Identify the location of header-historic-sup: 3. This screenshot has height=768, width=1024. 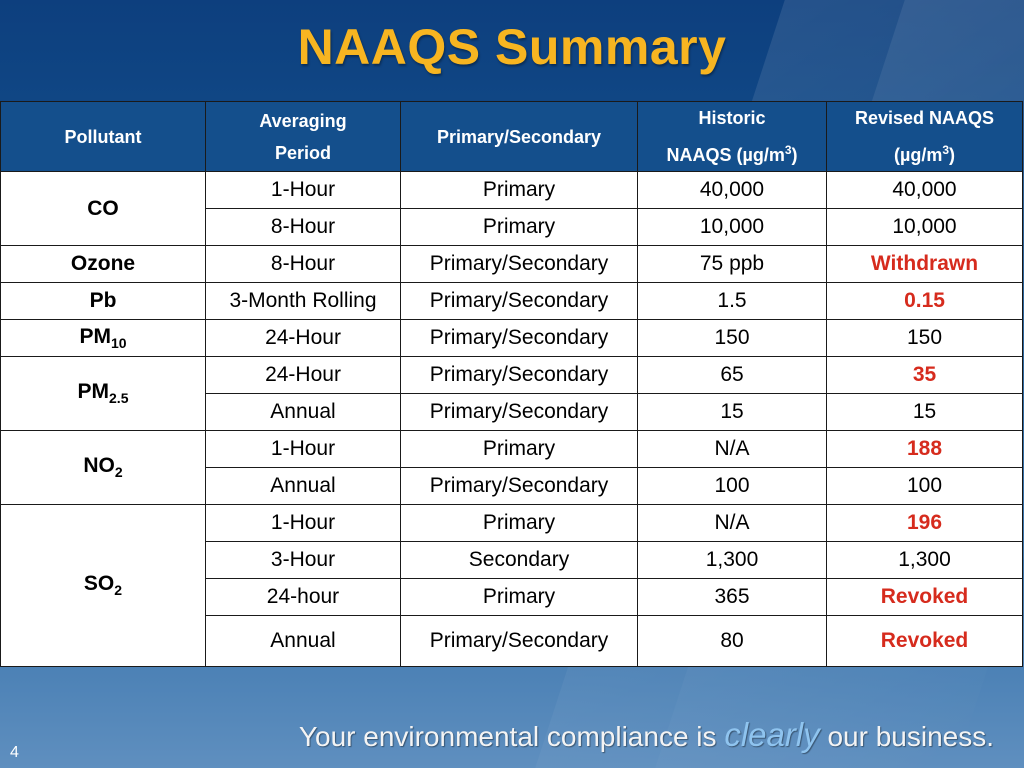
(788, 150).